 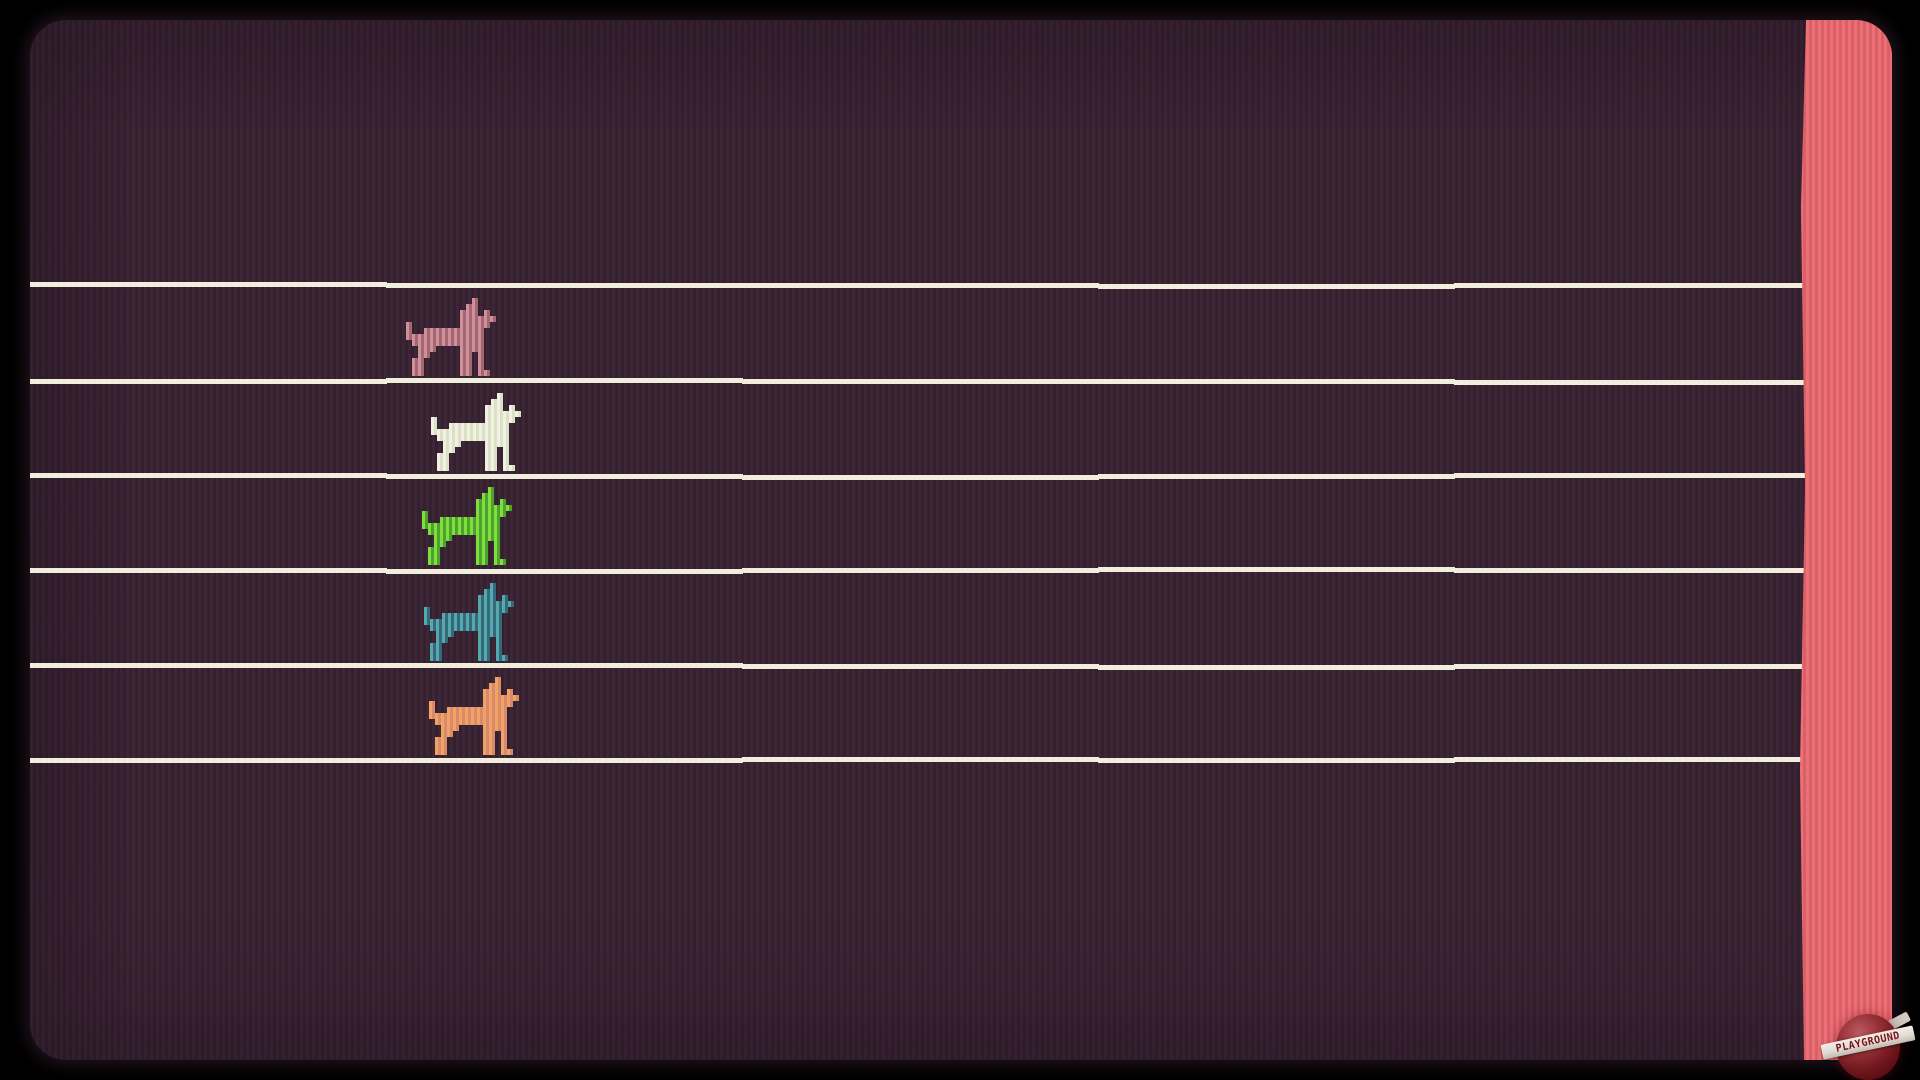 I want to click on horse-teal, so click(x=466, y=622).